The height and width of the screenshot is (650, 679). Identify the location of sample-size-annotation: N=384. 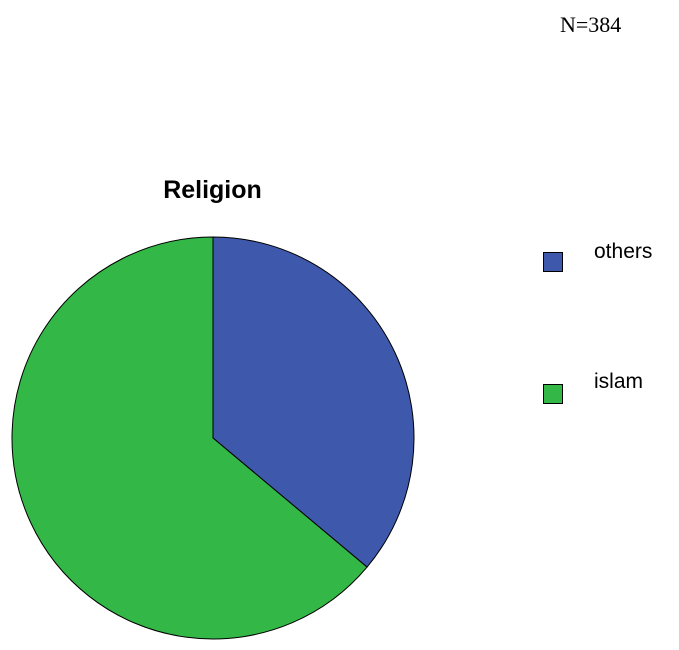
(591, 24).